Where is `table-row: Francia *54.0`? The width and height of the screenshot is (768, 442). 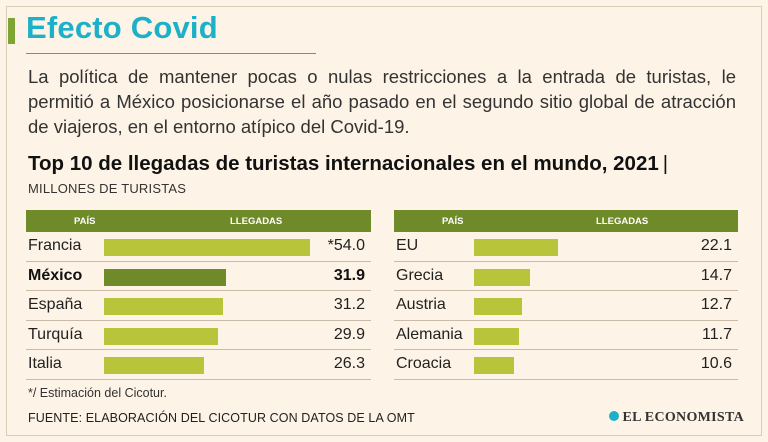
table-row: Francia *54.0 is located at coordinates (198, 247).